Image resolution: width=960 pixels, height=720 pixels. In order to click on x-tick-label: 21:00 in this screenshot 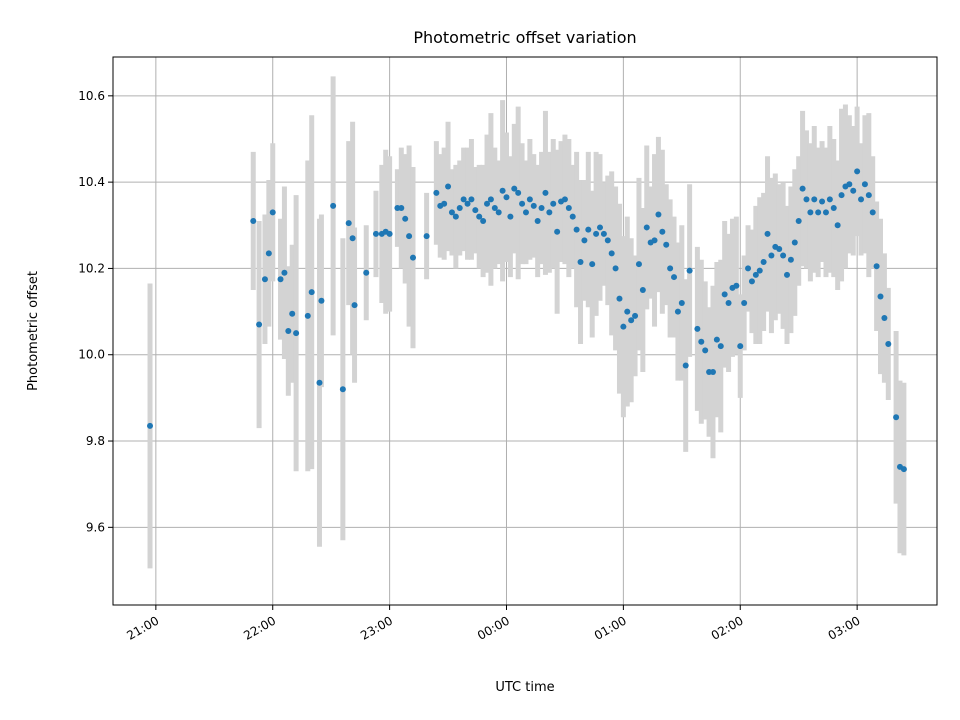, I will do `click(142, 627)`.